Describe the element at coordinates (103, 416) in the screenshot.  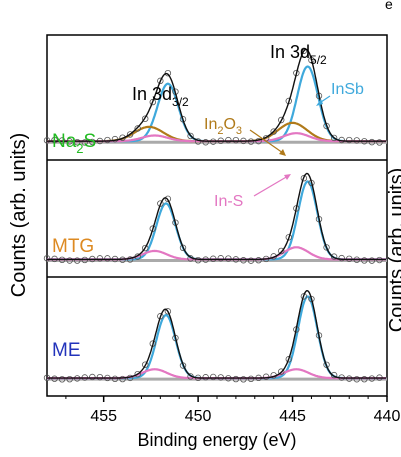
I see `x-tick-label: 455` at that location.